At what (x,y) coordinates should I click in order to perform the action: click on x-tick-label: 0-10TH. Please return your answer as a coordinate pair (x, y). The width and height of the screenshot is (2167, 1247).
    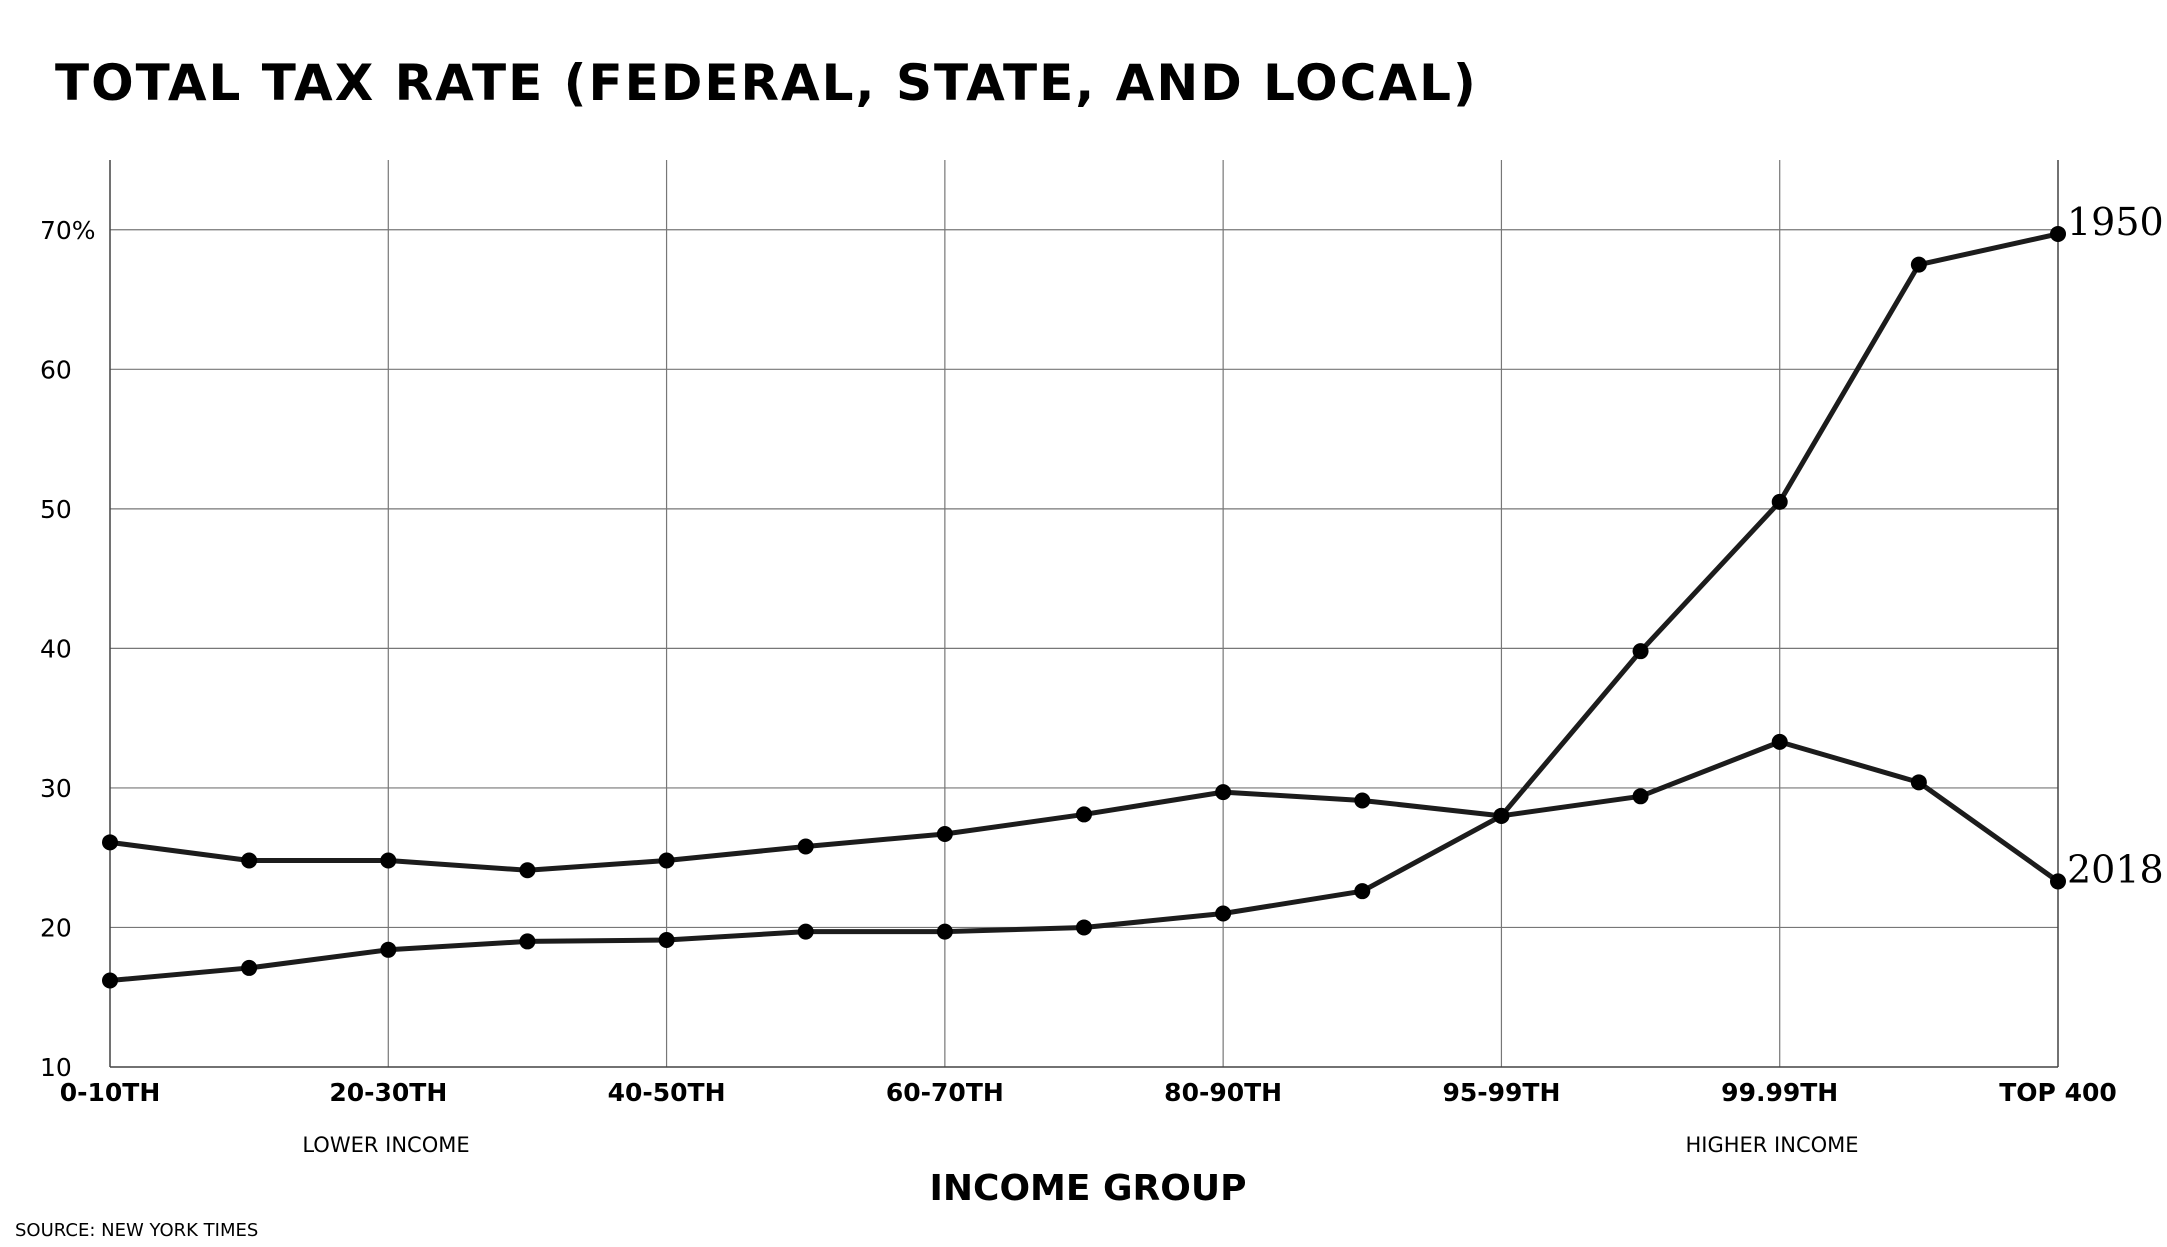
    Looking at the image, I should click on (110, 1092).